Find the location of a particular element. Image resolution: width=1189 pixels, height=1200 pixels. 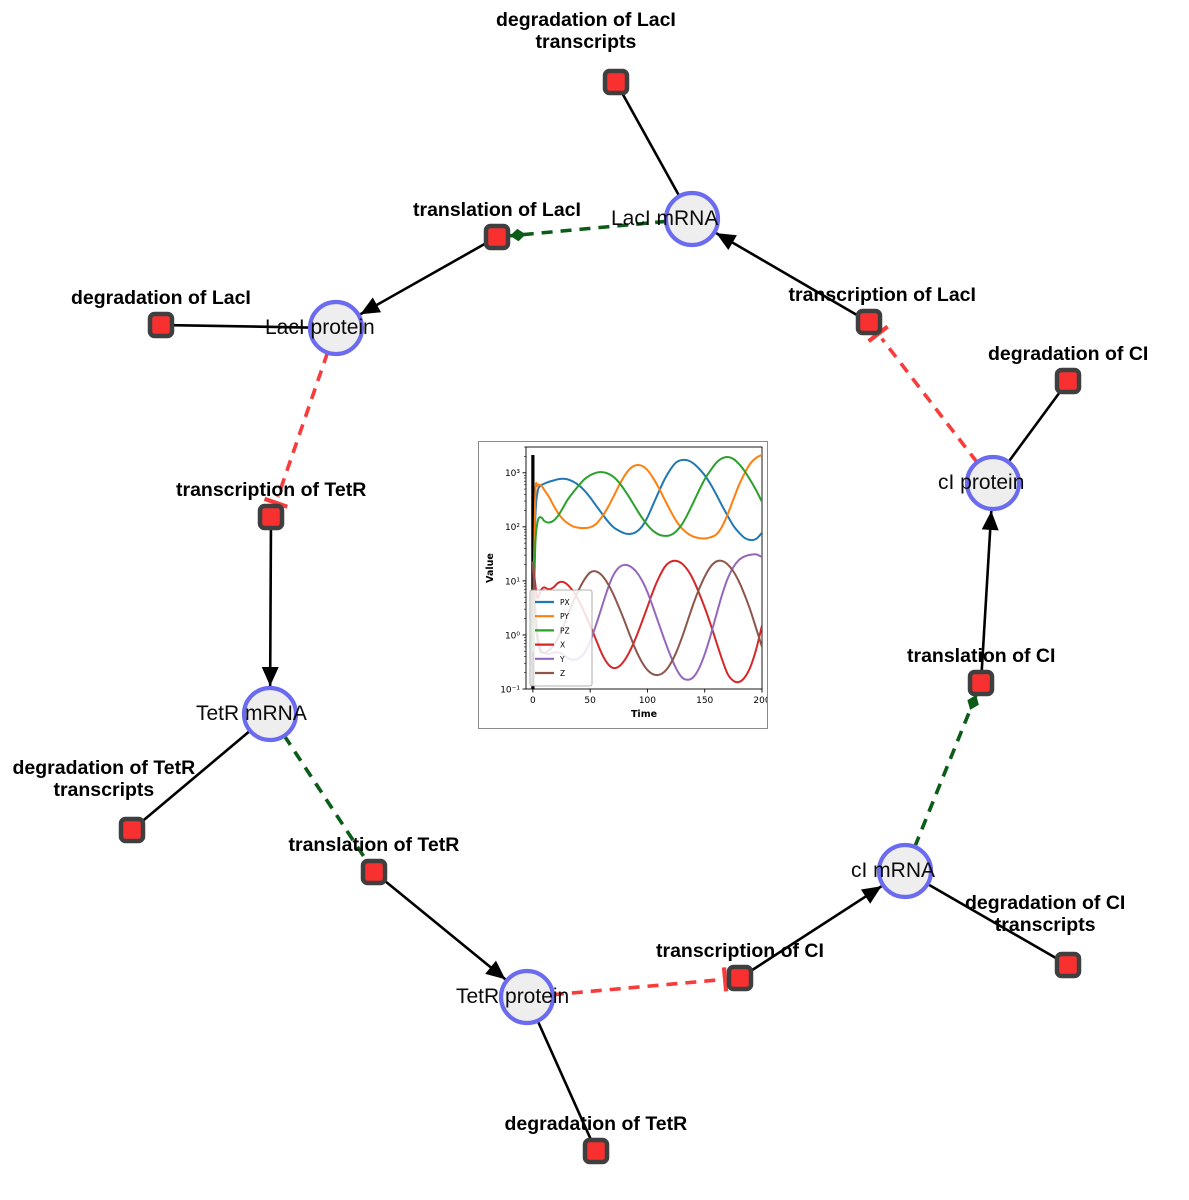

y-tick-label: 10¹ is located at coordinates (512, 582).